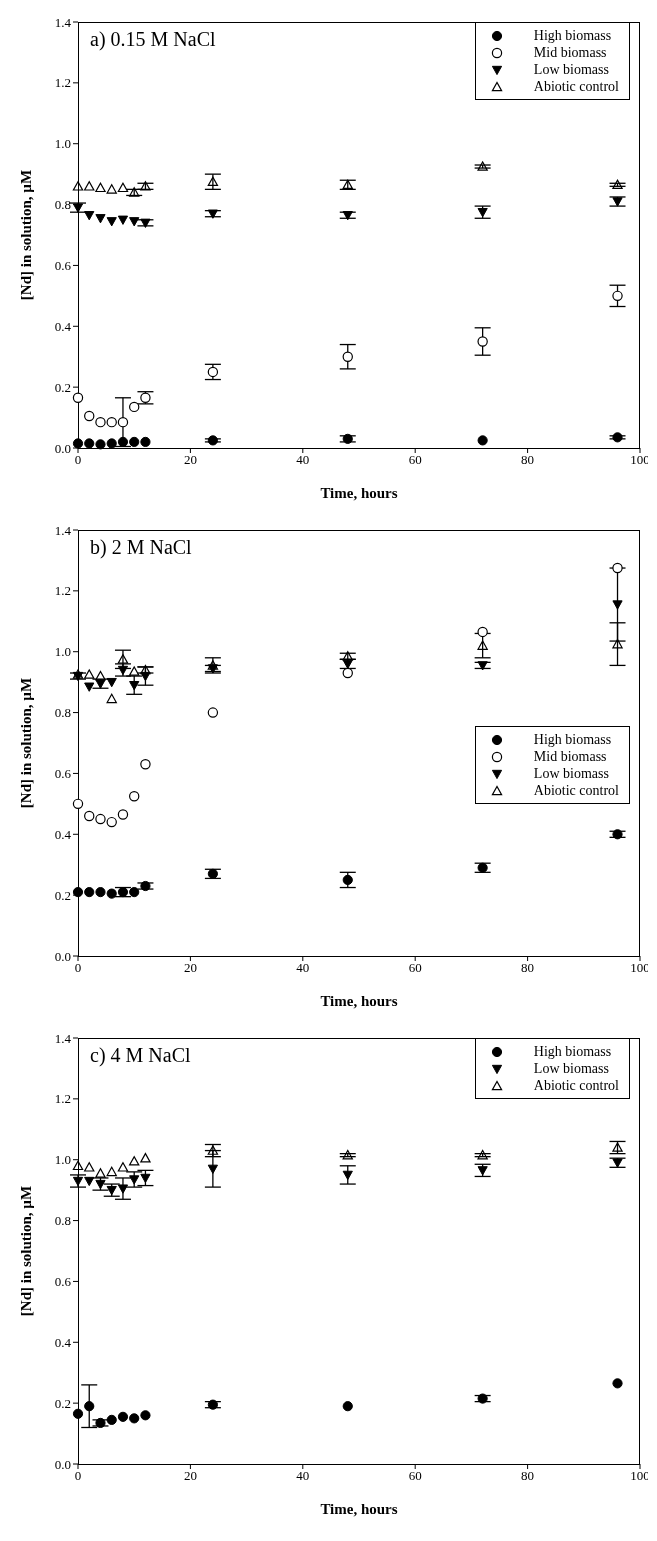 The height and width of the screenshot is (1541, 657). Describe the element at coordinates (141, 547) in the screenshot. I see `chart-title: b) 2 M NaCl` at that location.